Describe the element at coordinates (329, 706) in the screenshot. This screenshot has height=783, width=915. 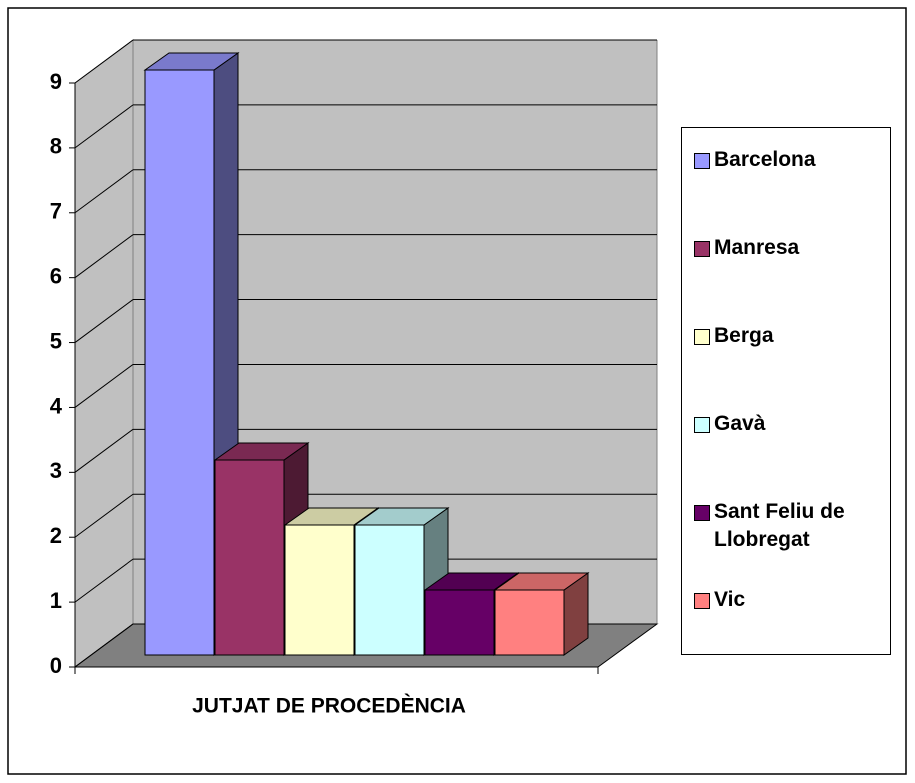
I see `x-tick-label: JUTJAT DE PROCEDÈNCIA` at that location.